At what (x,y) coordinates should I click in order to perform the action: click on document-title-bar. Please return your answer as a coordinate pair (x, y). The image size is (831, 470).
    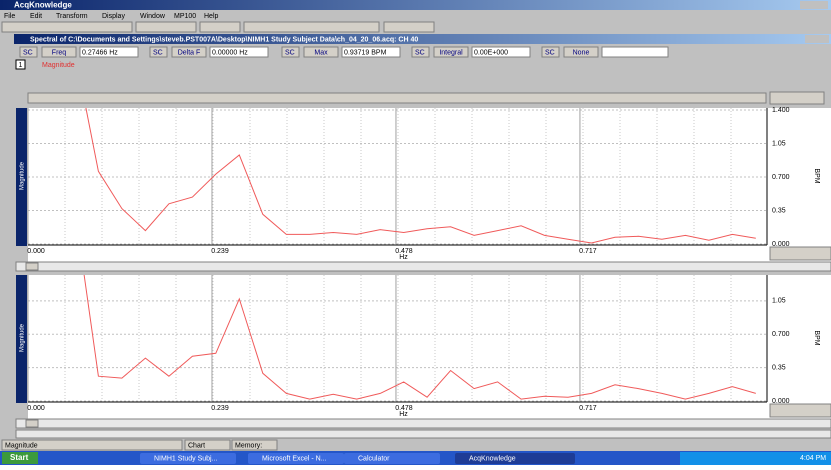
    Looking at the image, I should click on (422, 39).